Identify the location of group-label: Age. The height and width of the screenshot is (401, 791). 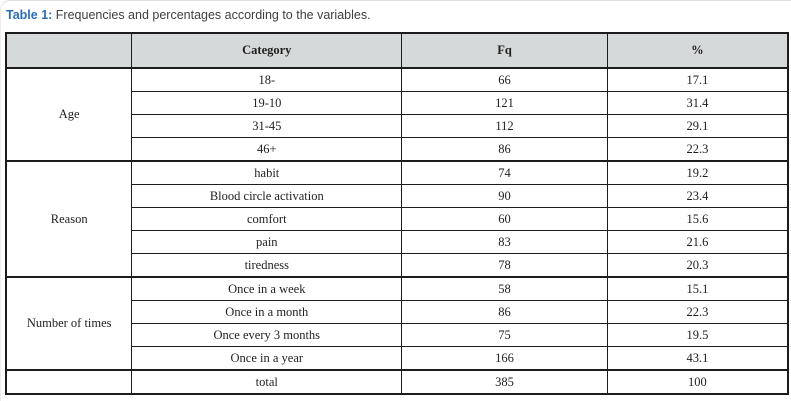
(69, 114).